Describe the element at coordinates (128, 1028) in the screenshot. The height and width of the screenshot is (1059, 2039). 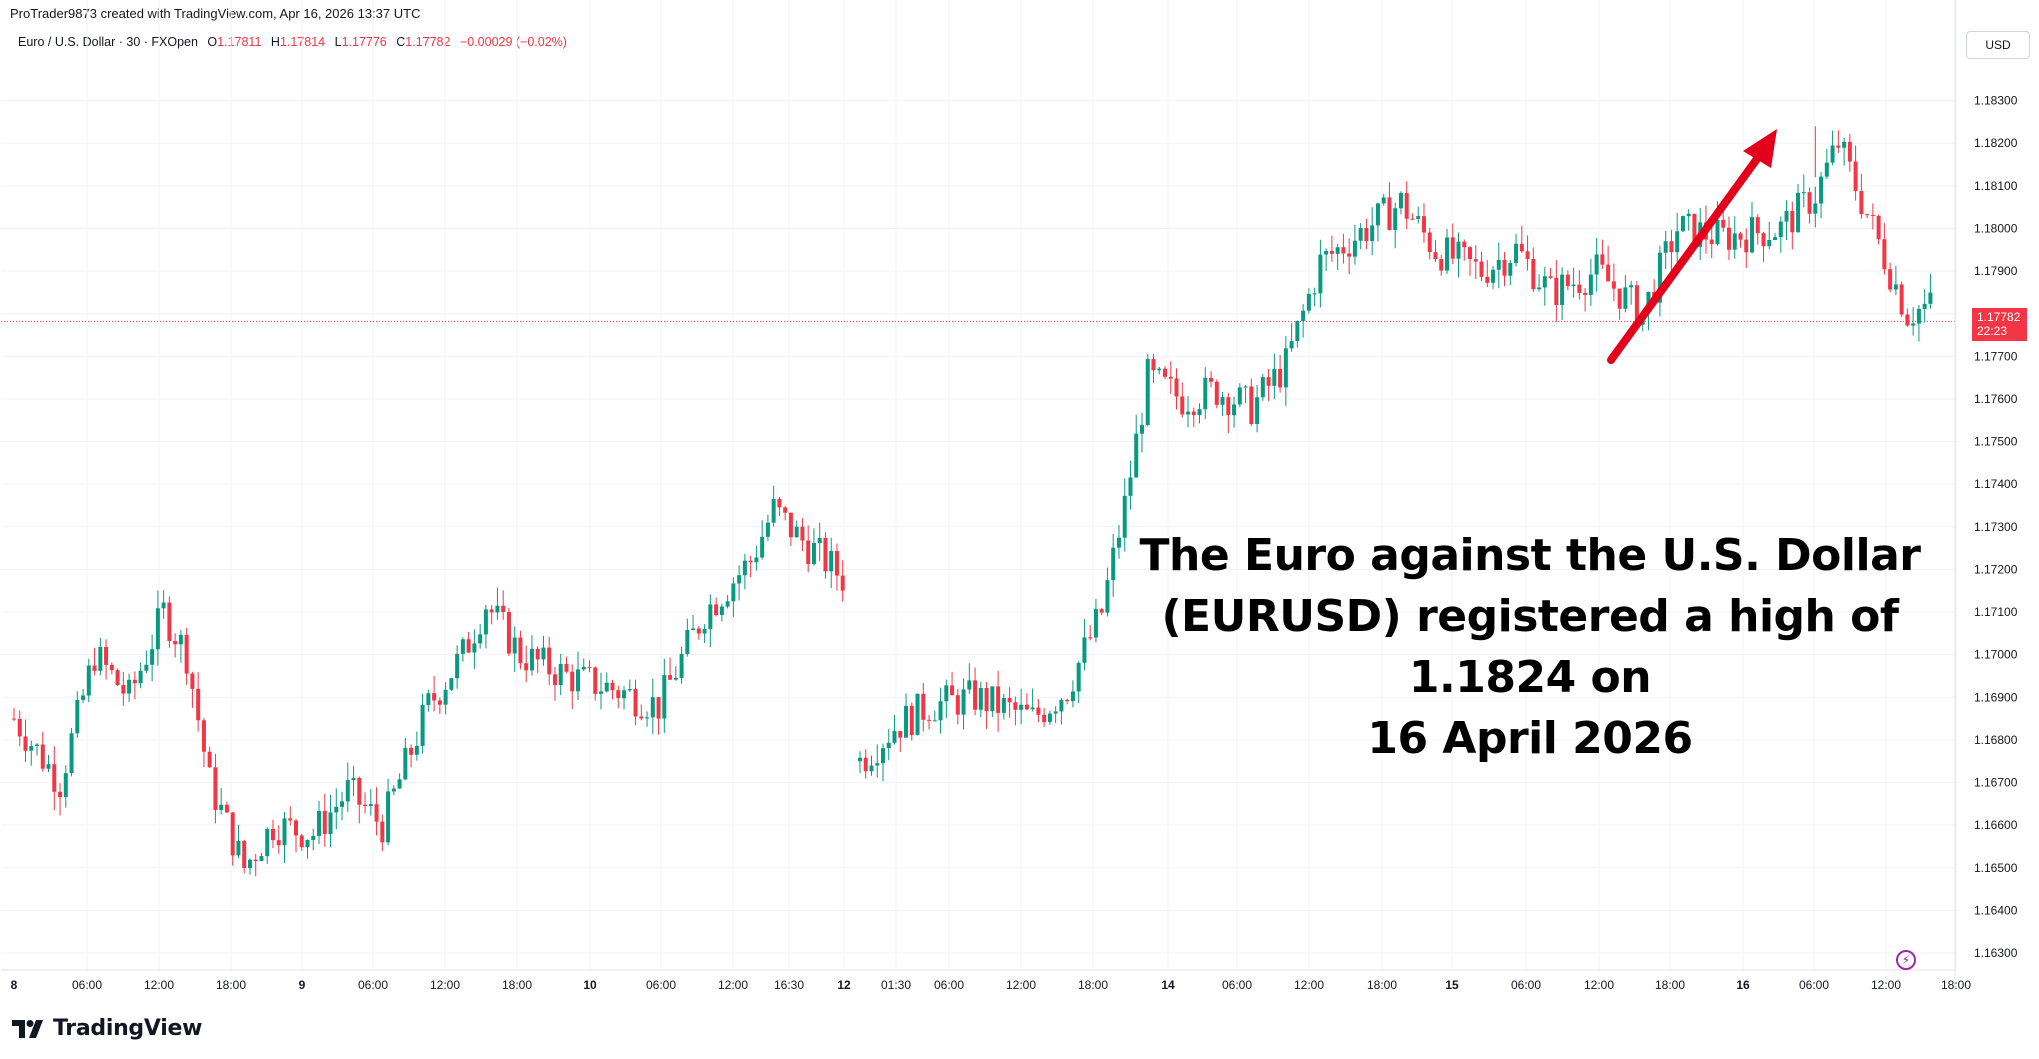
I see `tradingview-wordmark: TradingView` at that location.